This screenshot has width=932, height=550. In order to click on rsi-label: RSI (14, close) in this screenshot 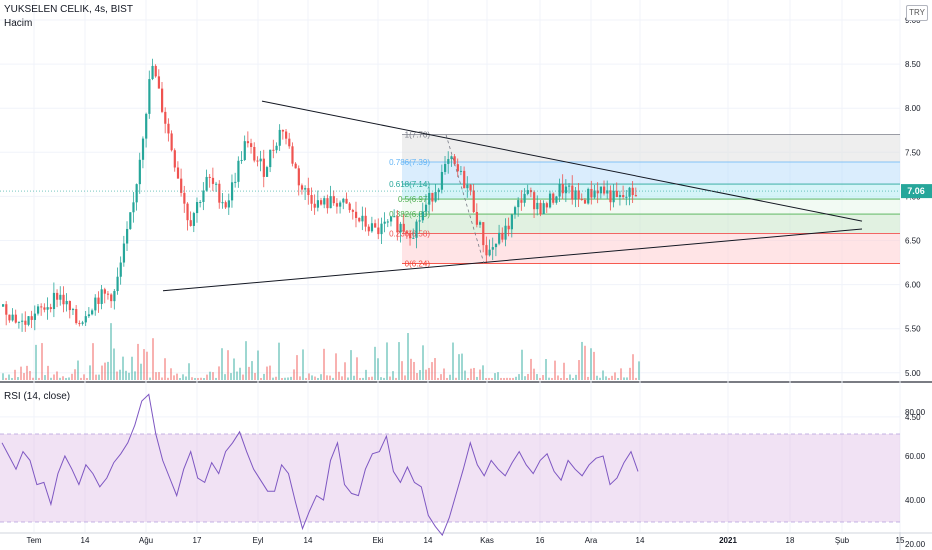, I will do `click(37, 396)`.